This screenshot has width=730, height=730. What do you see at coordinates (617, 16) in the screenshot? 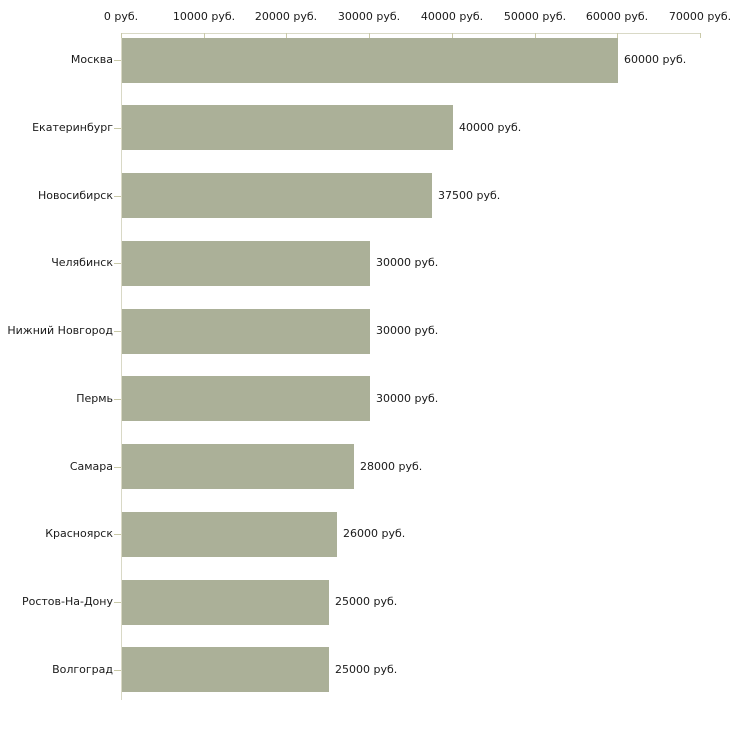
I see `x-axis-tick-label: 60000 руб.` at bounding box center [617, 16].